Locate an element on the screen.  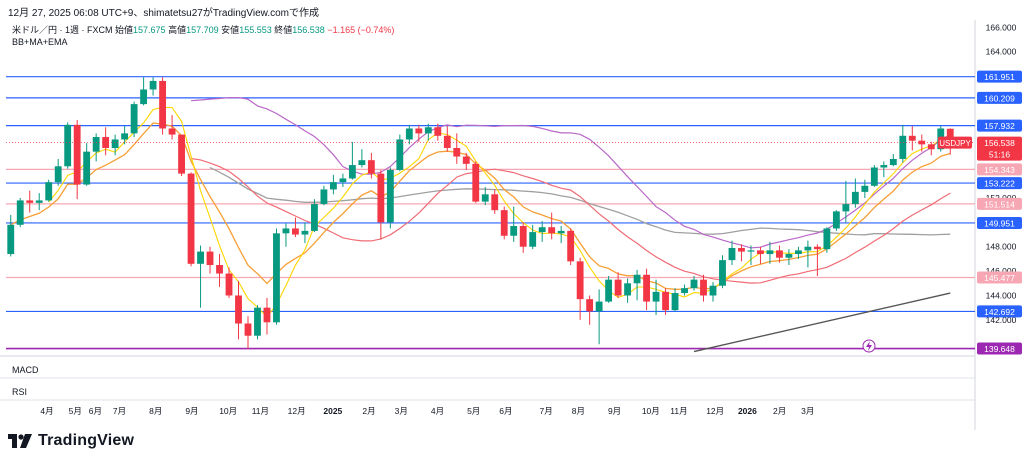
price-line-label: 157.932 is located at coordinates (999, 126).